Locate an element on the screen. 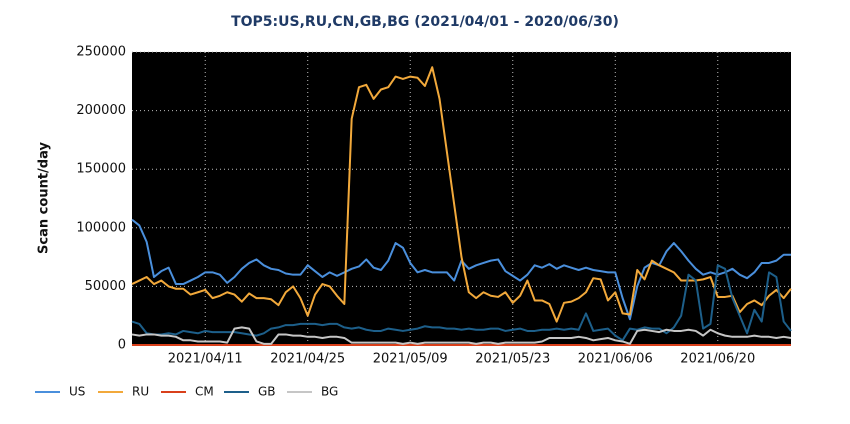 The width and height of the screenshot is (850, 424). legend-label: BG is located at coordinates (329, 392).